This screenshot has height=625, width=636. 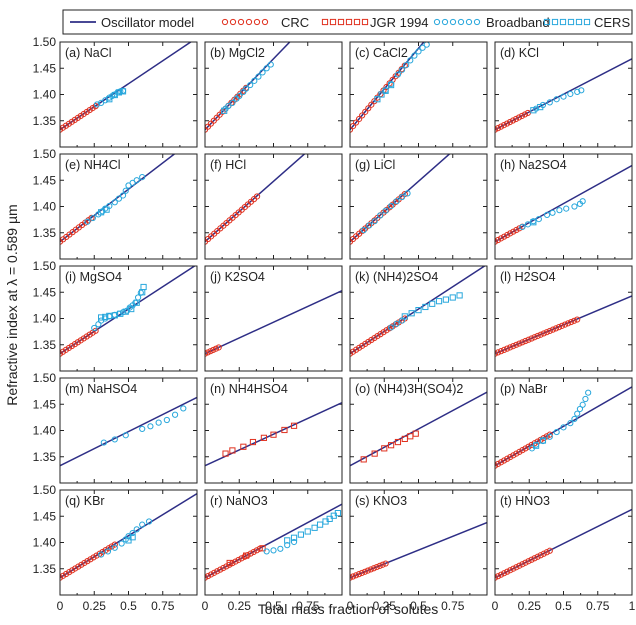 What do you see at coordinates (273, 94) in the screenshot?
I see `panel: (b) MgCl2` at bounding box center [273, 94].